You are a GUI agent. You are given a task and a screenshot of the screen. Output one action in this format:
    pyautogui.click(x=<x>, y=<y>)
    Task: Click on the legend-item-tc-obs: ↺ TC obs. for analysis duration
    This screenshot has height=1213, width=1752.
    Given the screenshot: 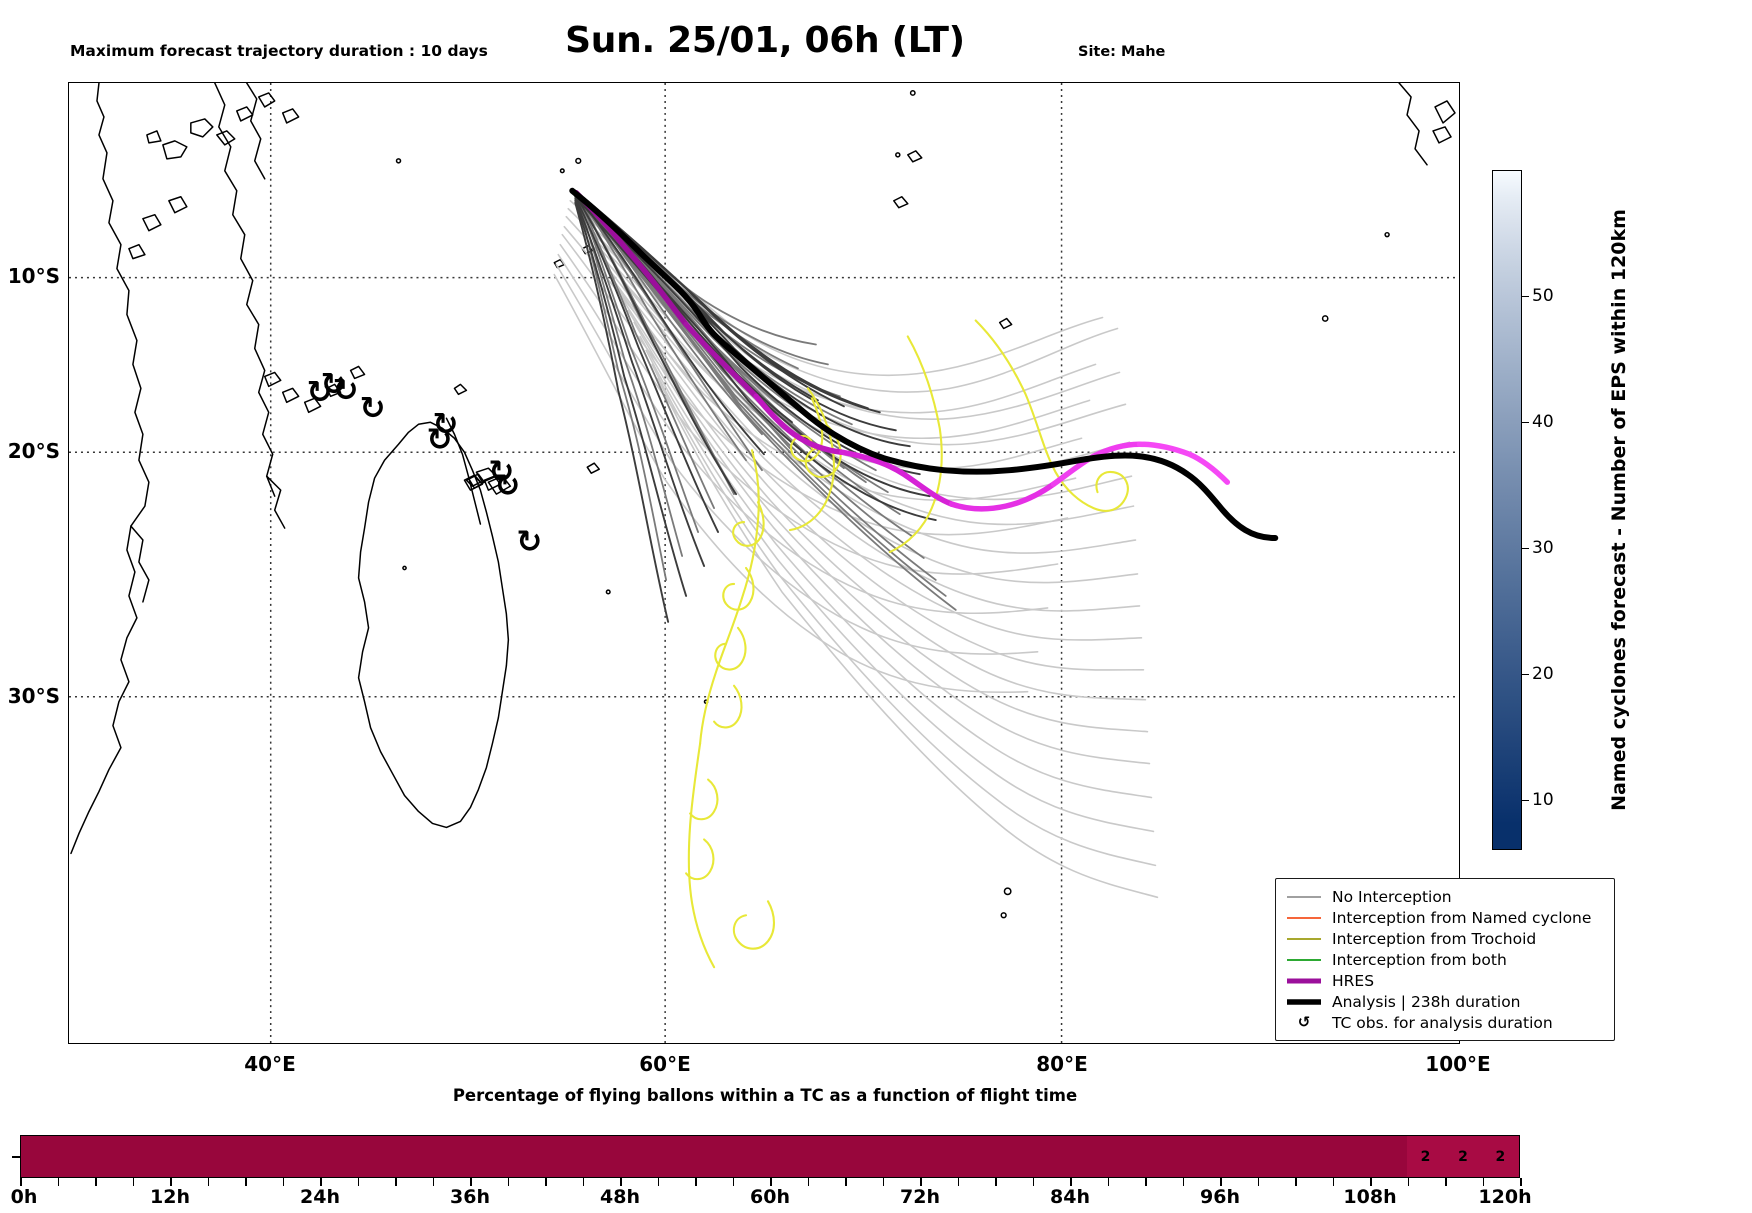 What is the action you would take?
    pyautogui.click(x=1444, y=1022)
    